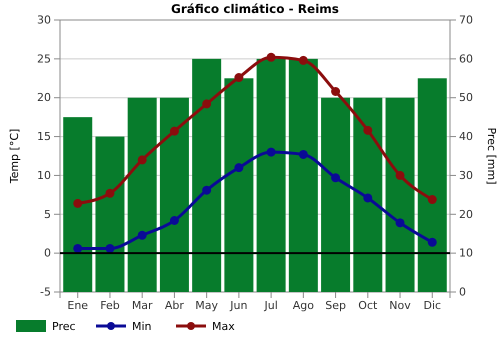 The height and width of the screenshot is (350, 500). I want to click on y-tick-label: -5, so click(45, 292).